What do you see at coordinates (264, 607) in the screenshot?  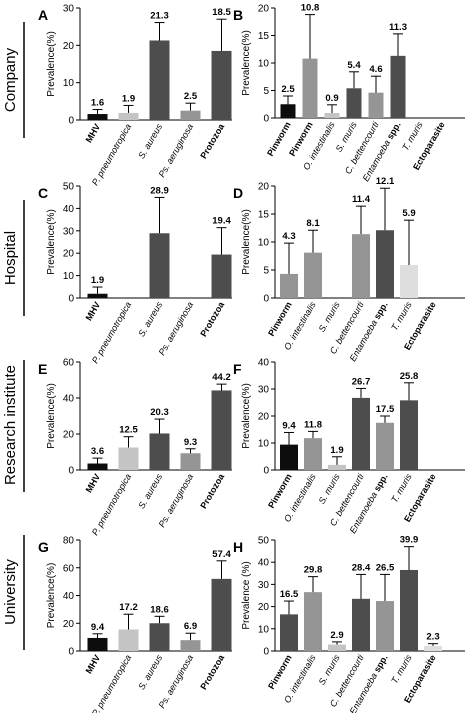 I see `panel-h-y-tick-label: 20` at bounding box center [264, 607].